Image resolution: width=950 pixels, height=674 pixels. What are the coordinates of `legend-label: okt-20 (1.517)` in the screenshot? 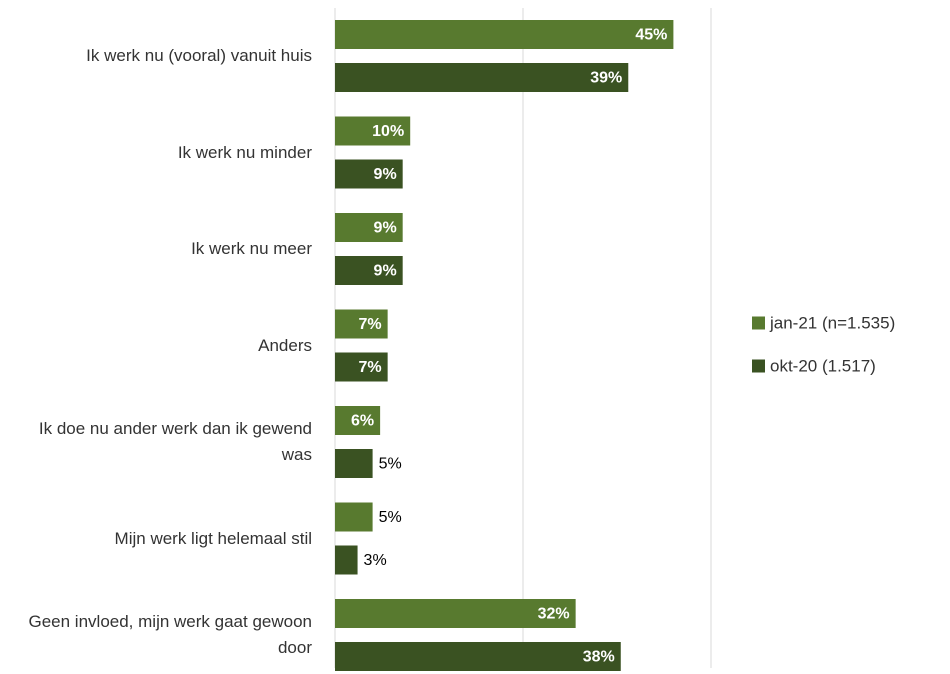 It's located at (823, 365).